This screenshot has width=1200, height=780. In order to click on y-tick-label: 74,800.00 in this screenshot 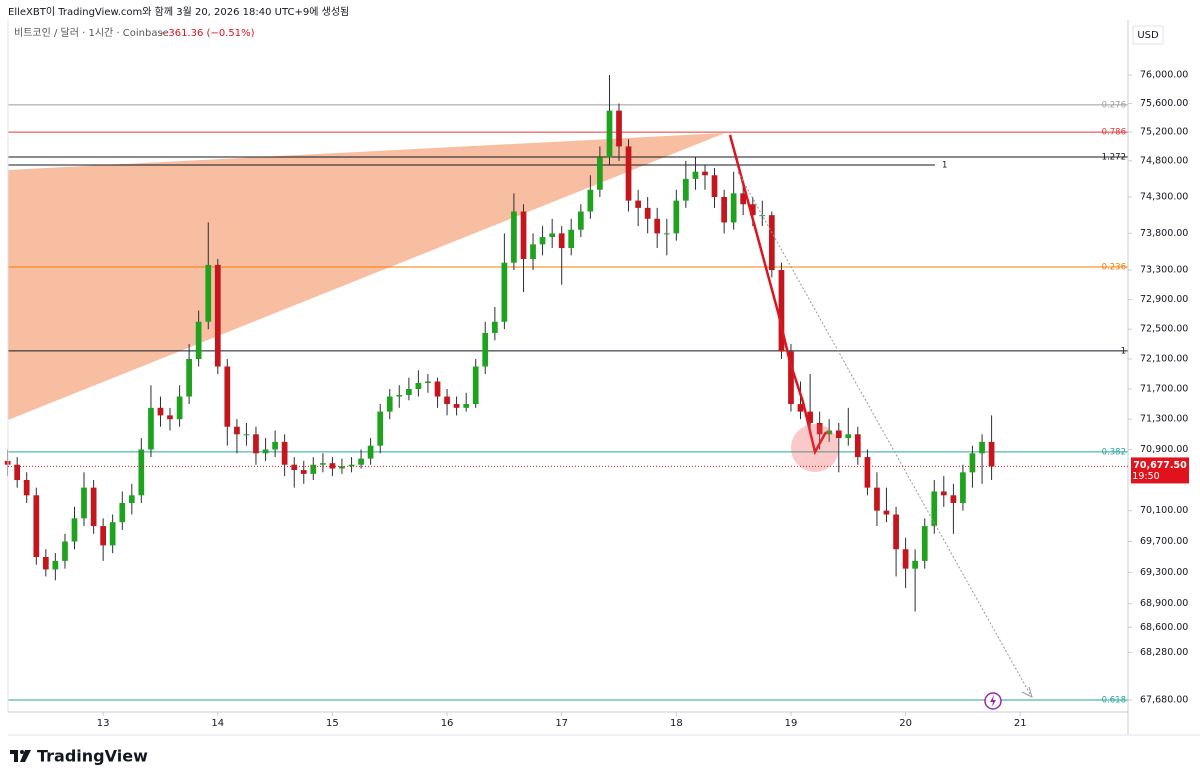, I will do `click(1164, 160)`.